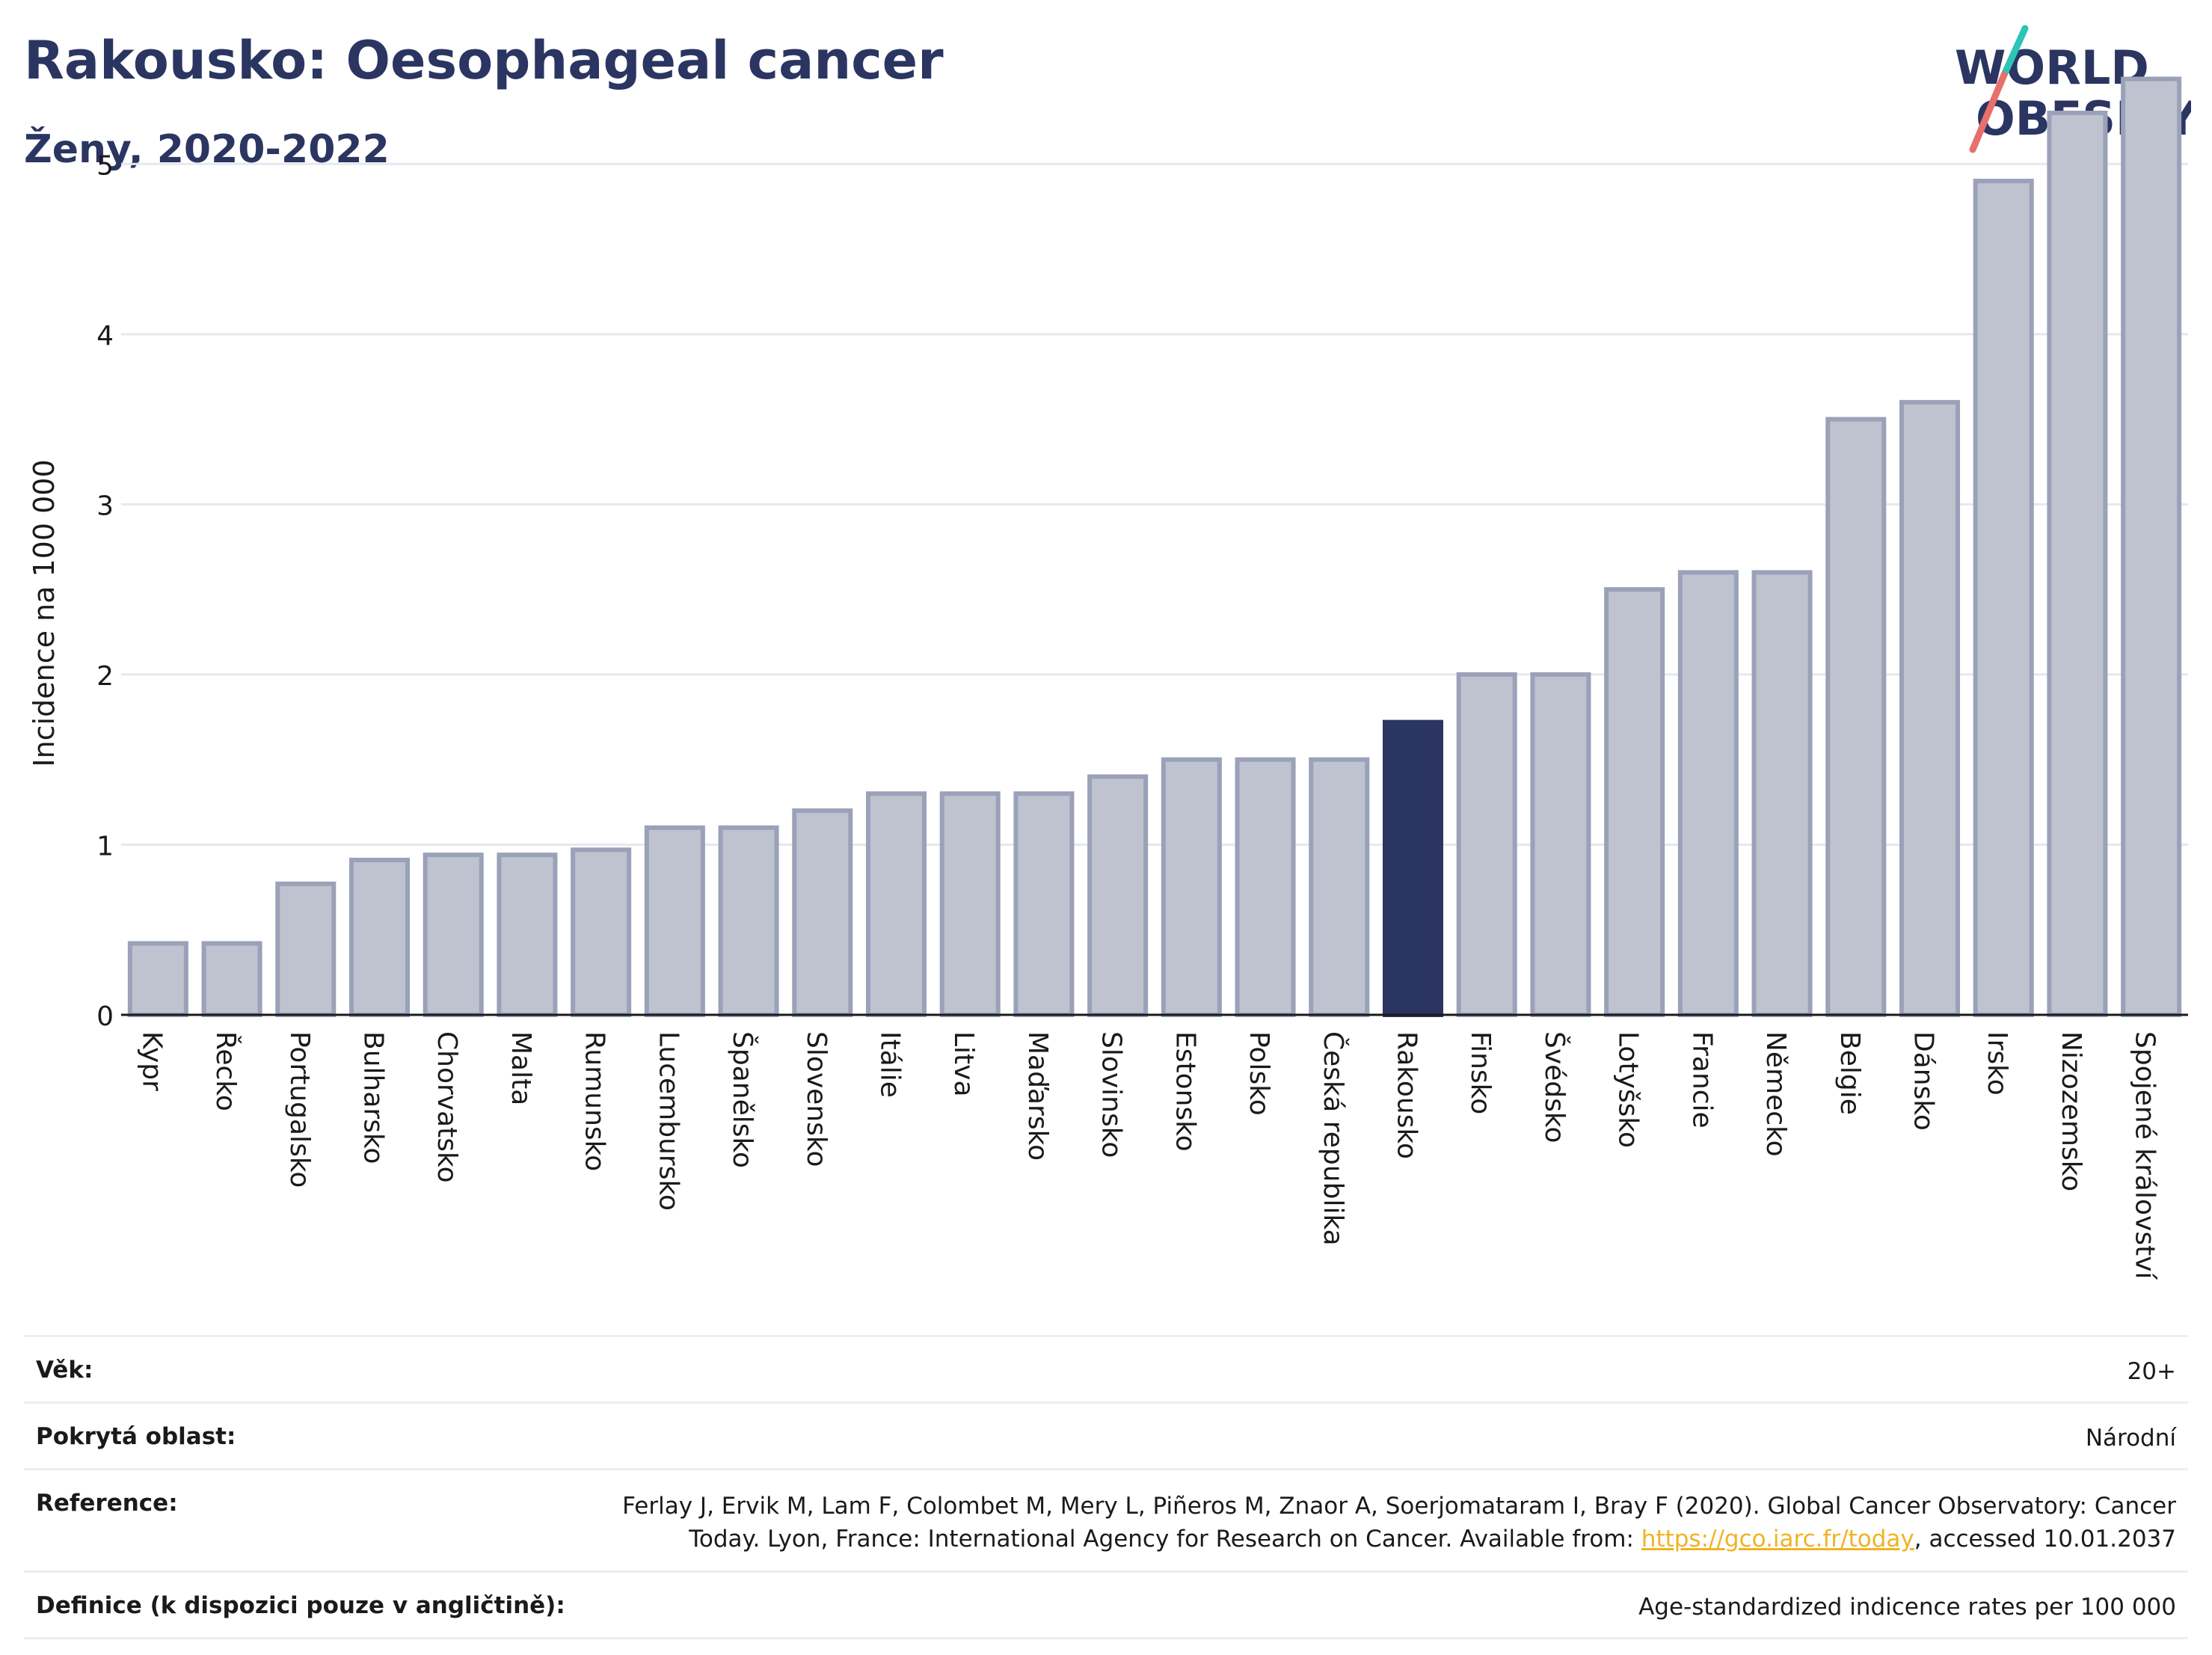 This screenshot has height=1655, width=2212. What do you see at coordinates (595, 1101) in the screenshot?
I see `x-tick-label: Rumunsko` at bounding box center [595, 1101].